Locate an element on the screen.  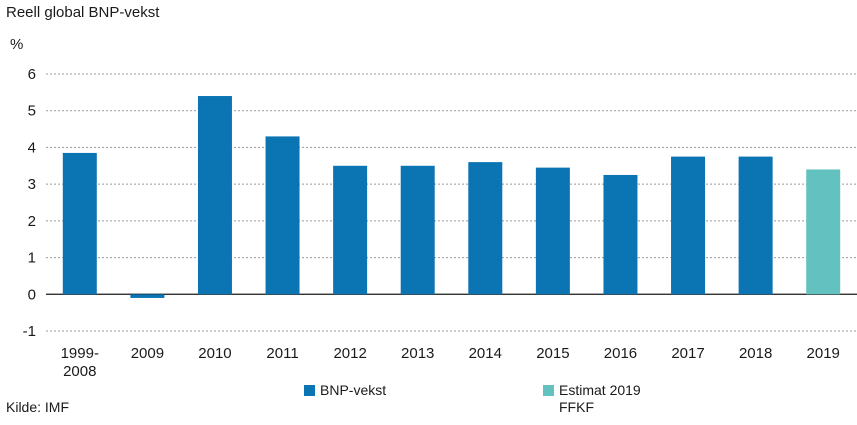
y-tick-label: 4 is located at coordinates (32, 147).